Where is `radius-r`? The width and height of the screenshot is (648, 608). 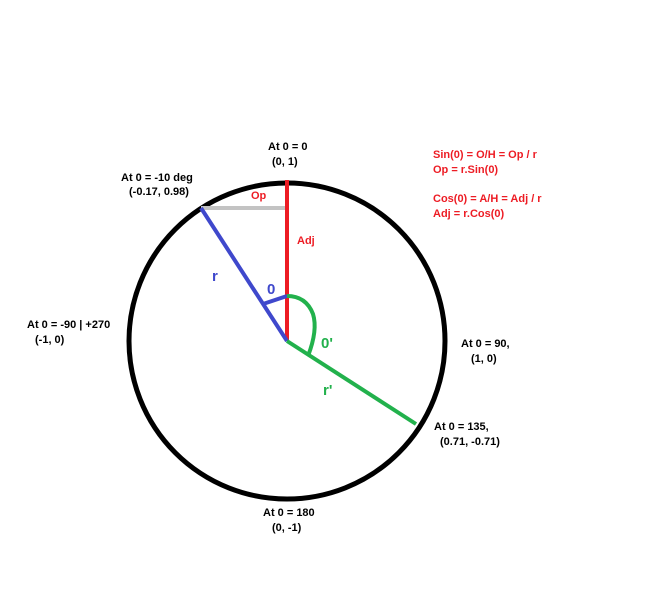
radius-r is located at coordinates (244, 274).